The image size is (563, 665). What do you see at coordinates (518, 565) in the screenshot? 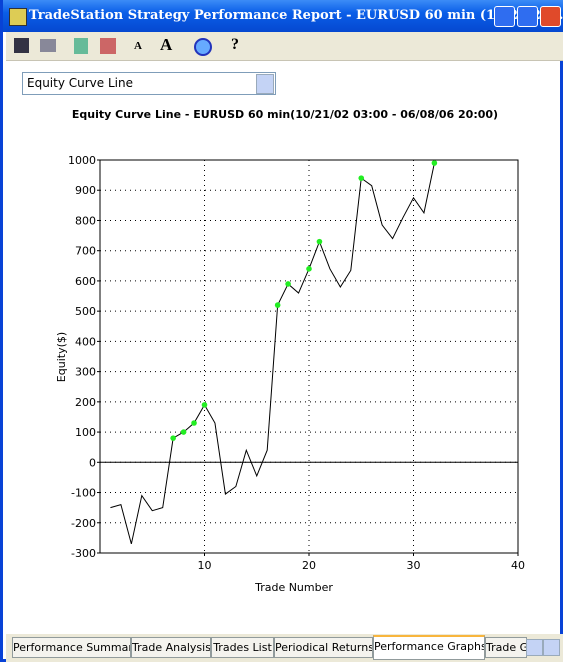
I see `x-tick-label: 40` at bounding box center [518, 565].